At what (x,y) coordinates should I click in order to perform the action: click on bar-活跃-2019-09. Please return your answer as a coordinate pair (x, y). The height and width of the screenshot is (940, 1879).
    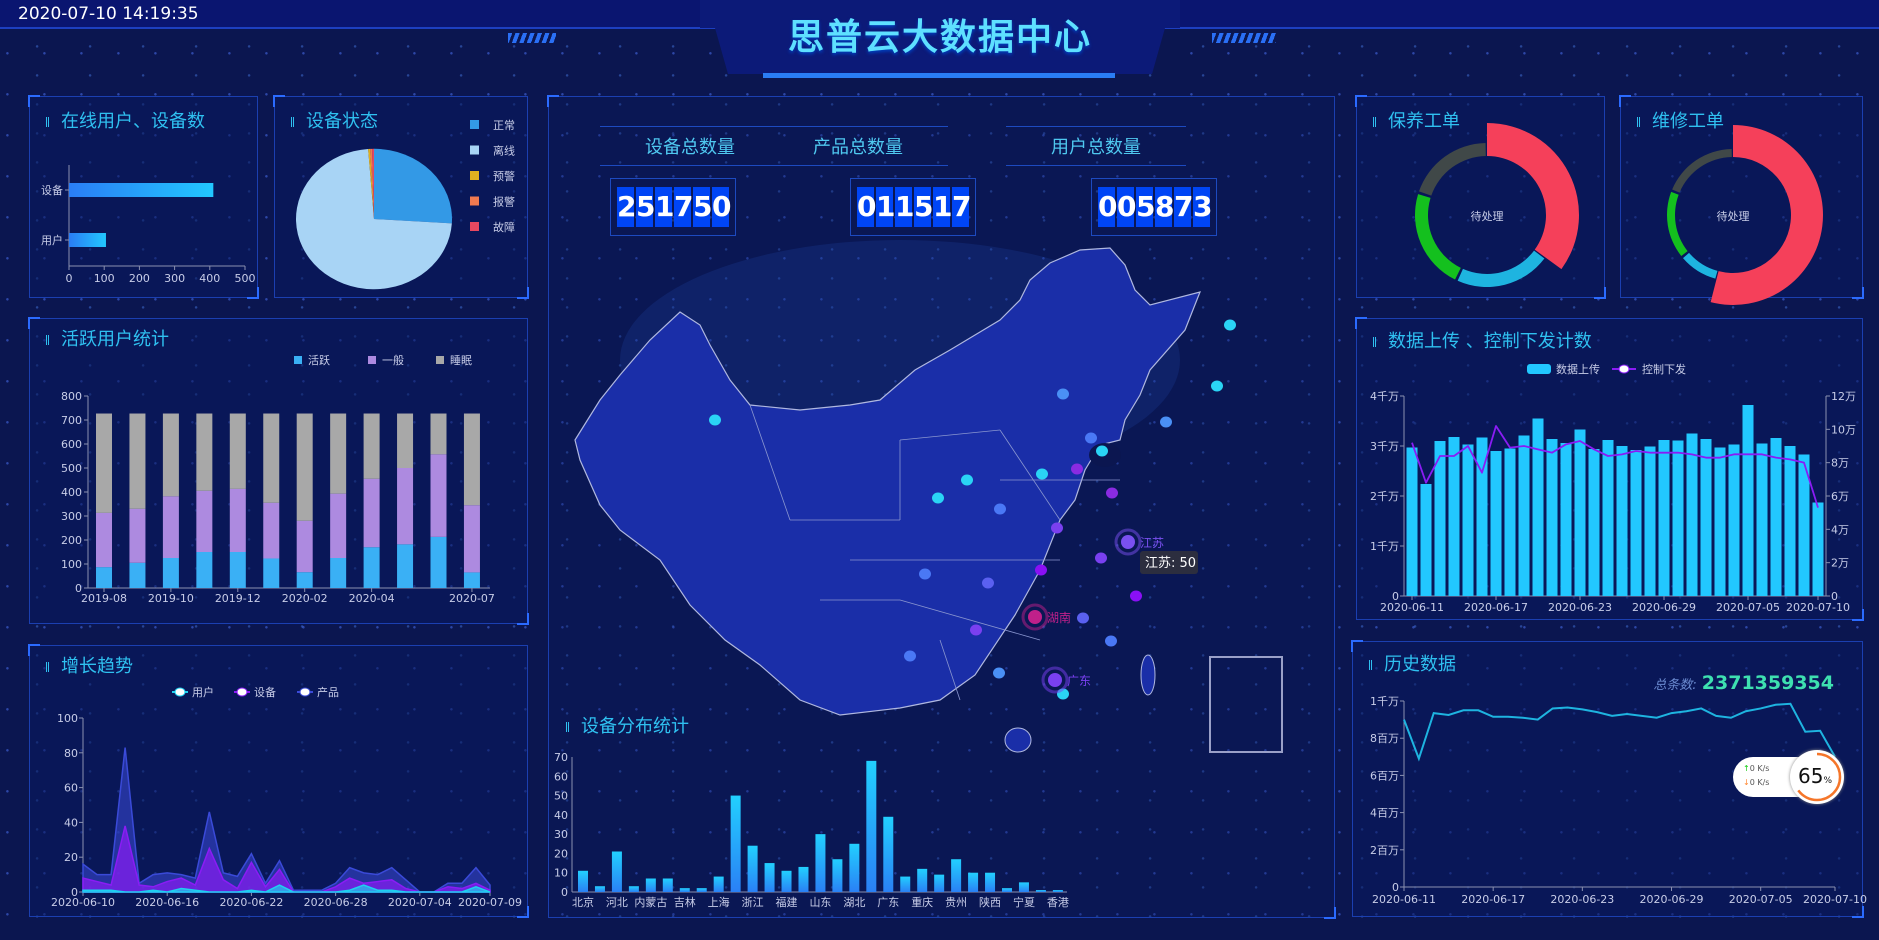
    Looking at the image, I should click on (137, 575).